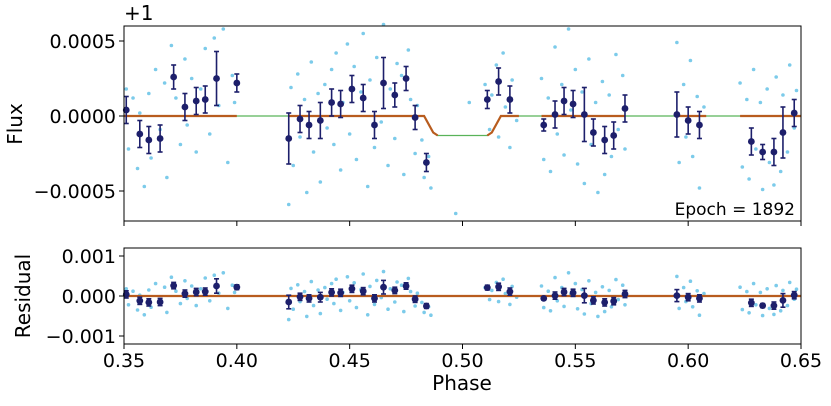 Image resolution: width=831 pixels, height=406 pixels. Describe the element at coordinates (462, 223) in the screenshot. I see `flux-x-ticks` at that location.